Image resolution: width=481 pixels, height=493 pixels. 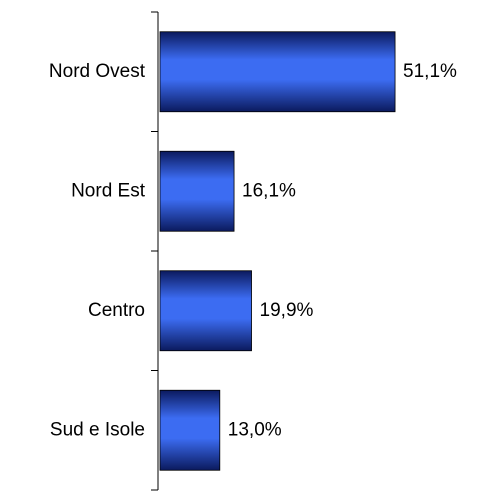 What do you see at coordinates (97, 71) in the screenshot?
I see `category-label: Nord Ovest` at bounding box center [97, 71].